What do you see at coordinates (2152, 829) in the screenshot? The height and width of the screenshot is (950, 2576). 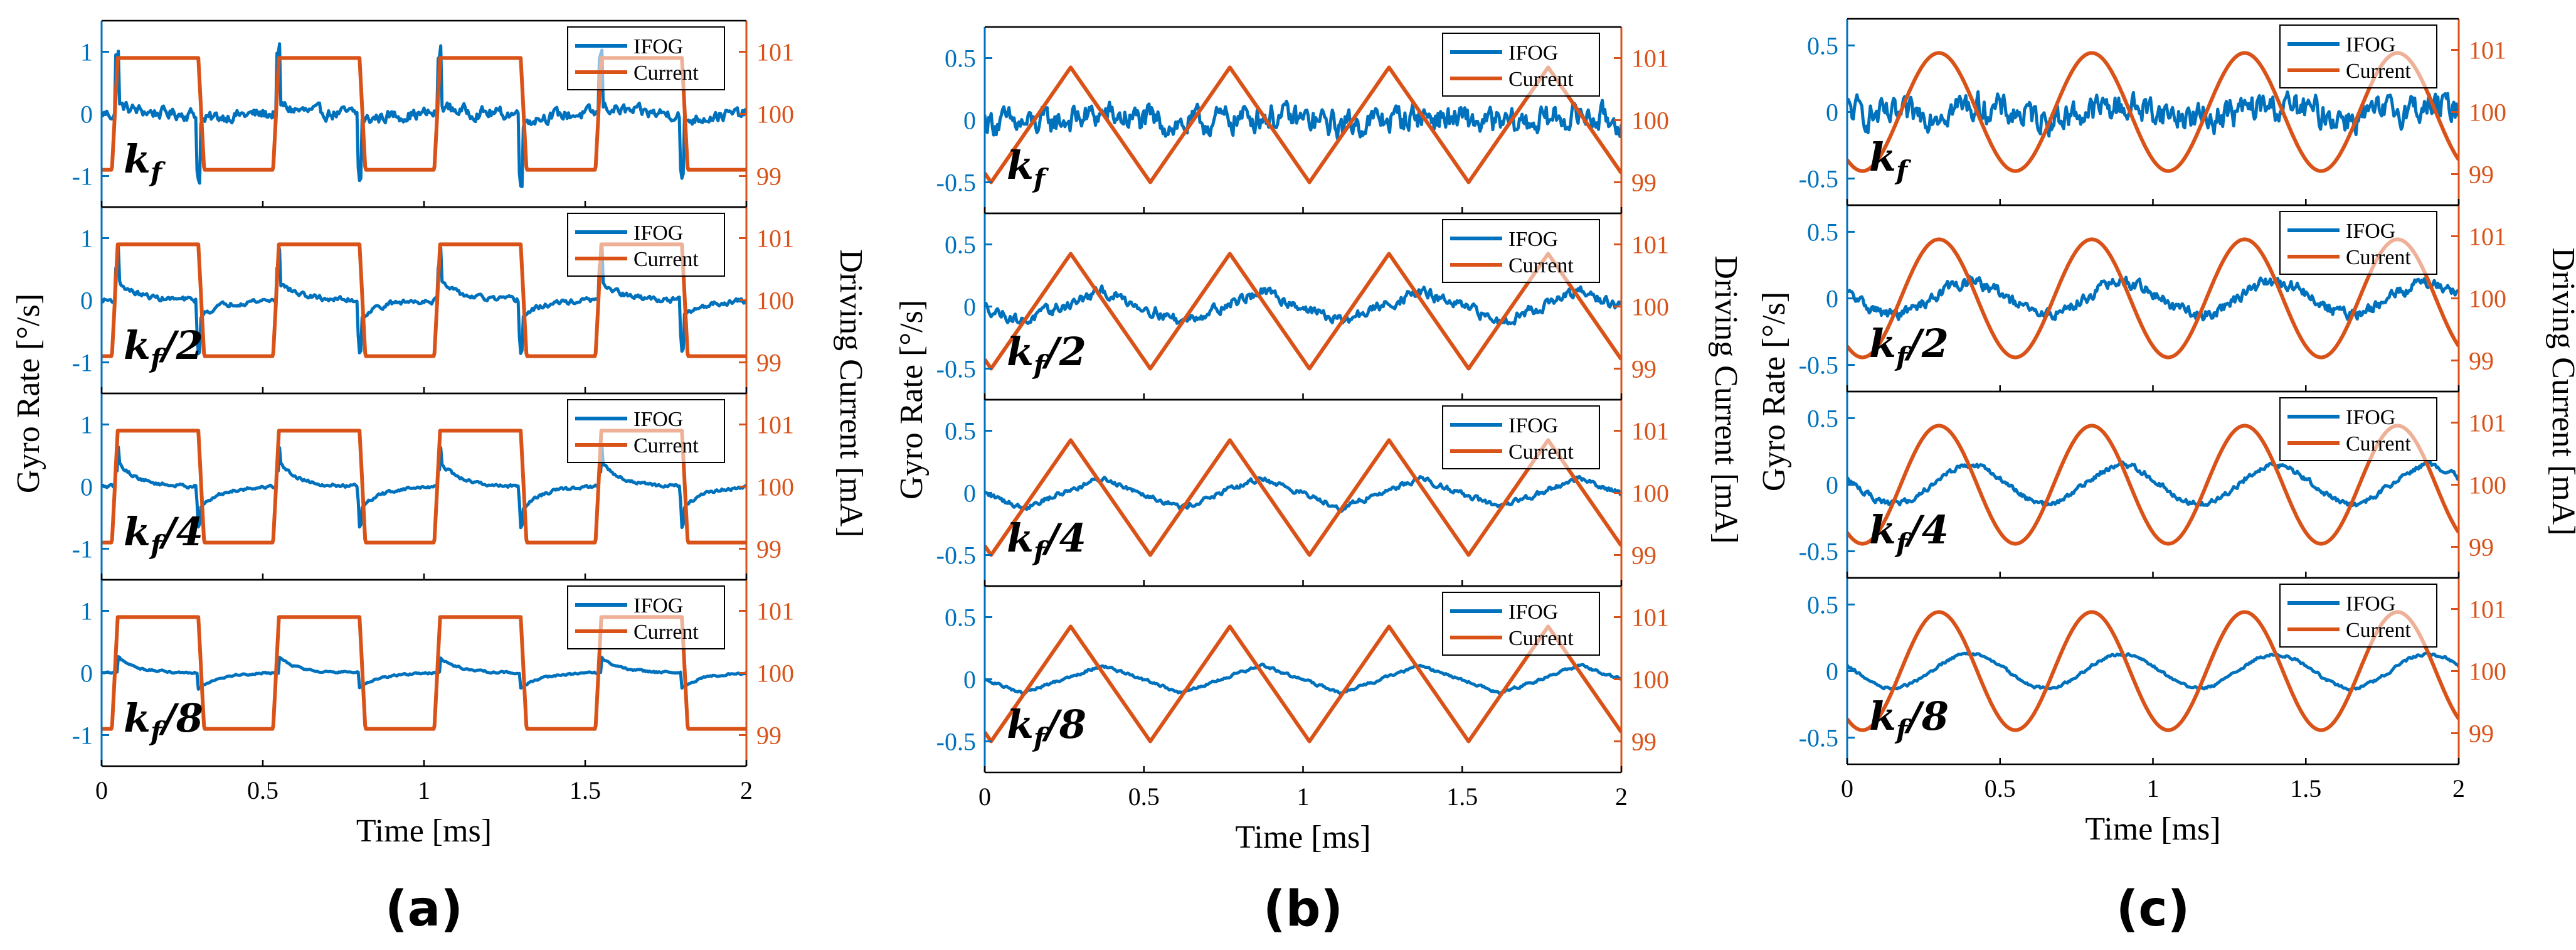 I see `x-axis-label: Time [ms]` at bounding box center [2152, 829].